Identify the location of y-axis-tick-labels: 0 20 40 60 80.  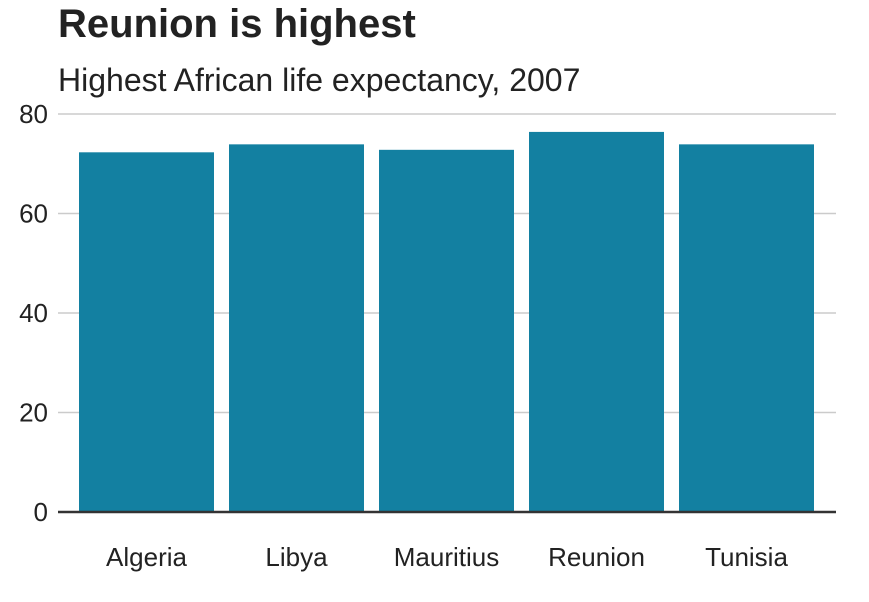
(33, 313).